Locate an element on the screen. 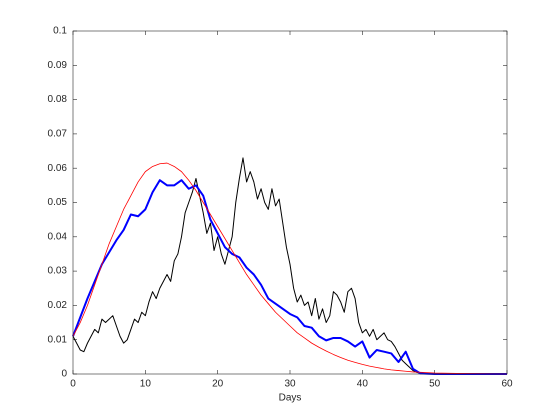 The height and width of the screenshot is (420, 560). x-tick-label: 50 is located at coordinates (435, 384).